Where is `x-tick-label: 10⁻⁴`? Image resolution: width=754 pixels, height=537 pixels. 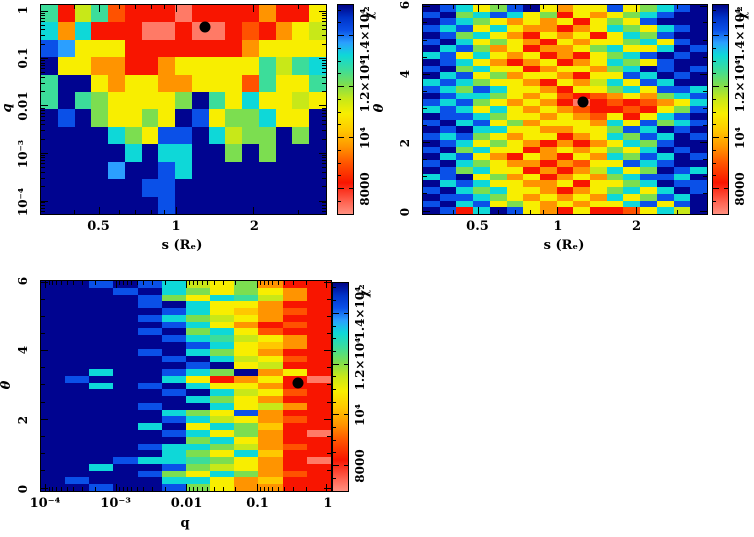 x-tick-label: 10⁻⁴ is located at coordinates (45, 503).